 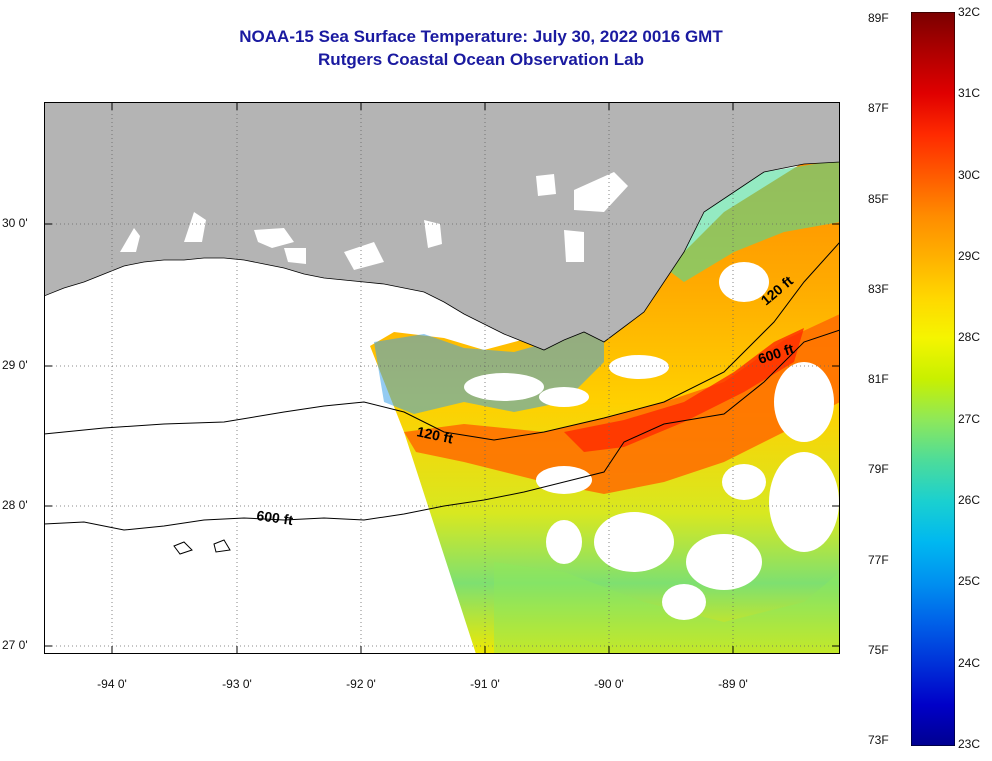 I want to click on lon-label-93: -93 0', so click(x=237, y=684).